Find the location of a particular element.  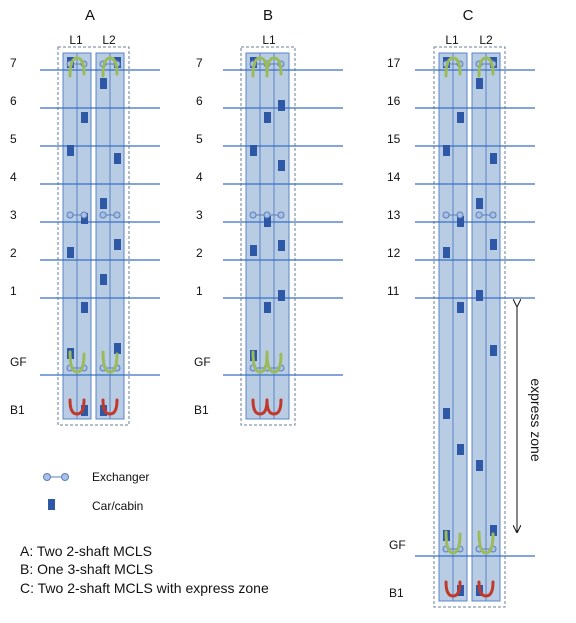

floor-label: 13 is located at coordinates (394, 215).